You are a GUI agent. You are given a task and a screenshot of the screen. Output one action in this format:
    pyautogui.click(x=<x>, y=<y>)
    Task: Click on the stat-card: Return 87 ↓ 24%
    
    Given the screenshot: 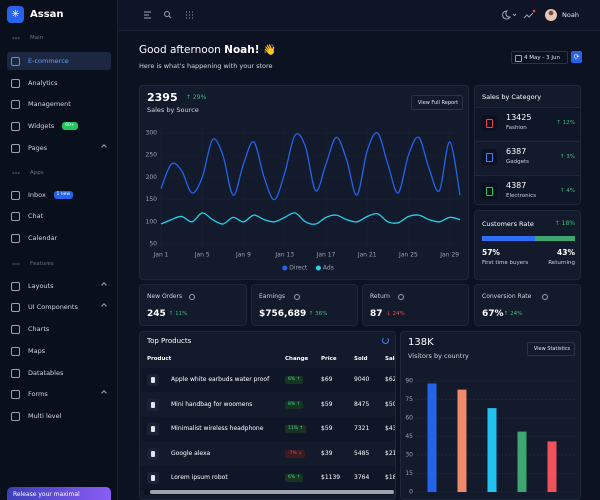 What is the action you would take?
    pyautogui.click(x=415, y=305)
    